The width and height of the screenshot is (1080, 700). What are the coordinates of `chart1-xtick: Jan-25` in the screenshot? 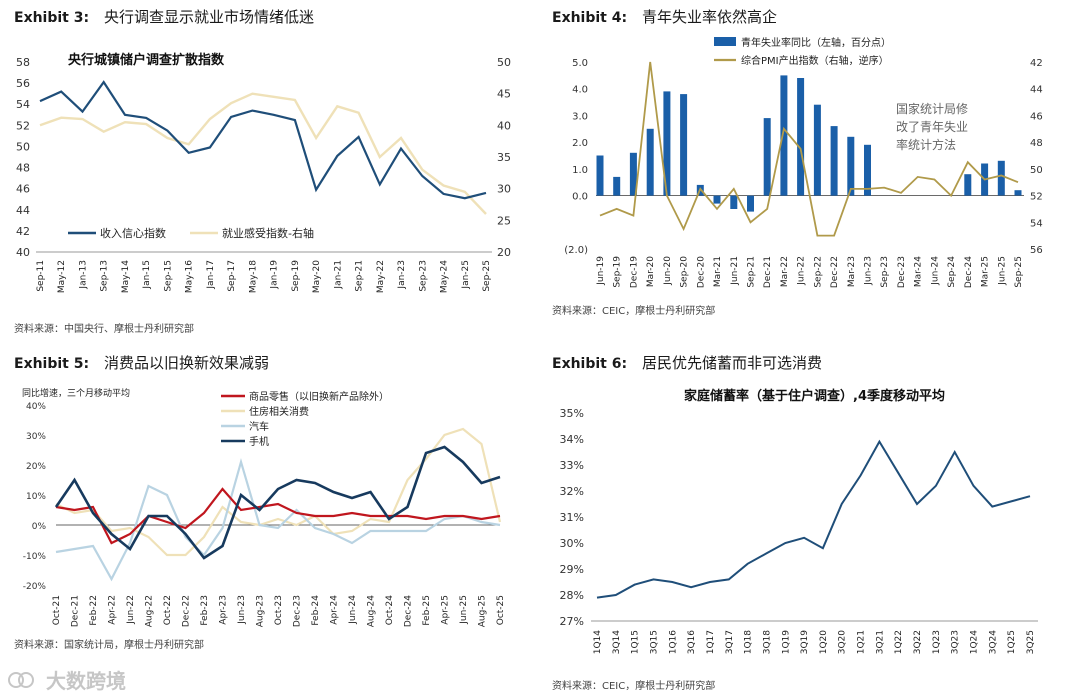 It's located at (466, 275).